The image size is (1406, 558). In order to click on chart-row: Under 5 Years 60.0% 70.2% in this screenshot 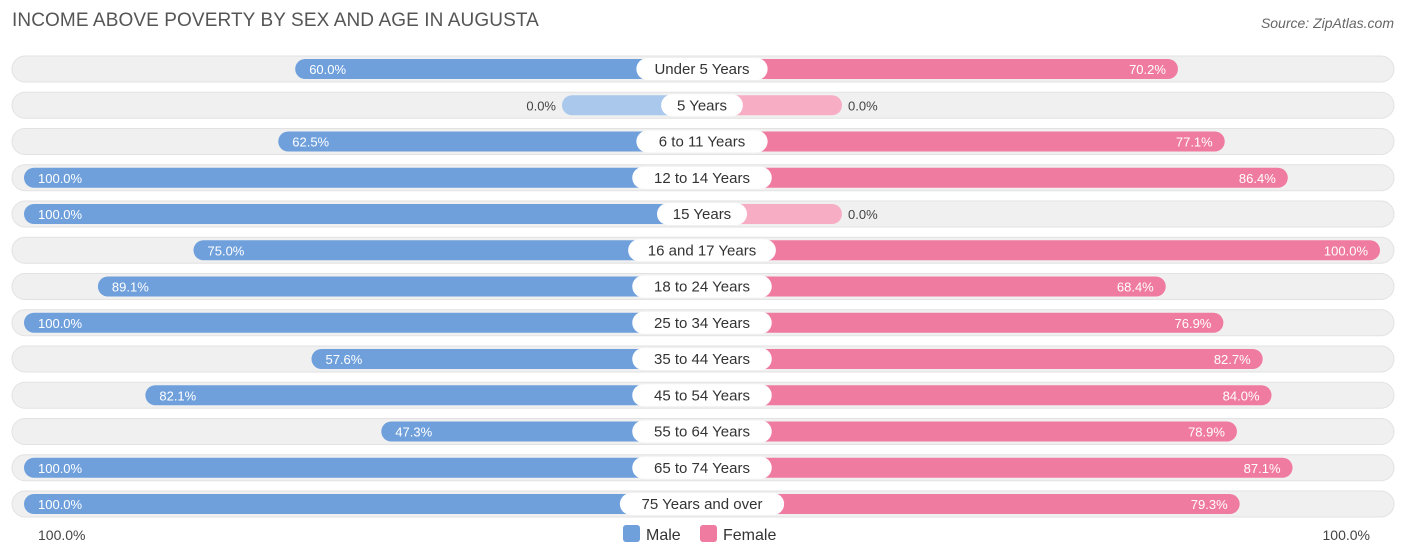, I will do `click(703, 69)`.